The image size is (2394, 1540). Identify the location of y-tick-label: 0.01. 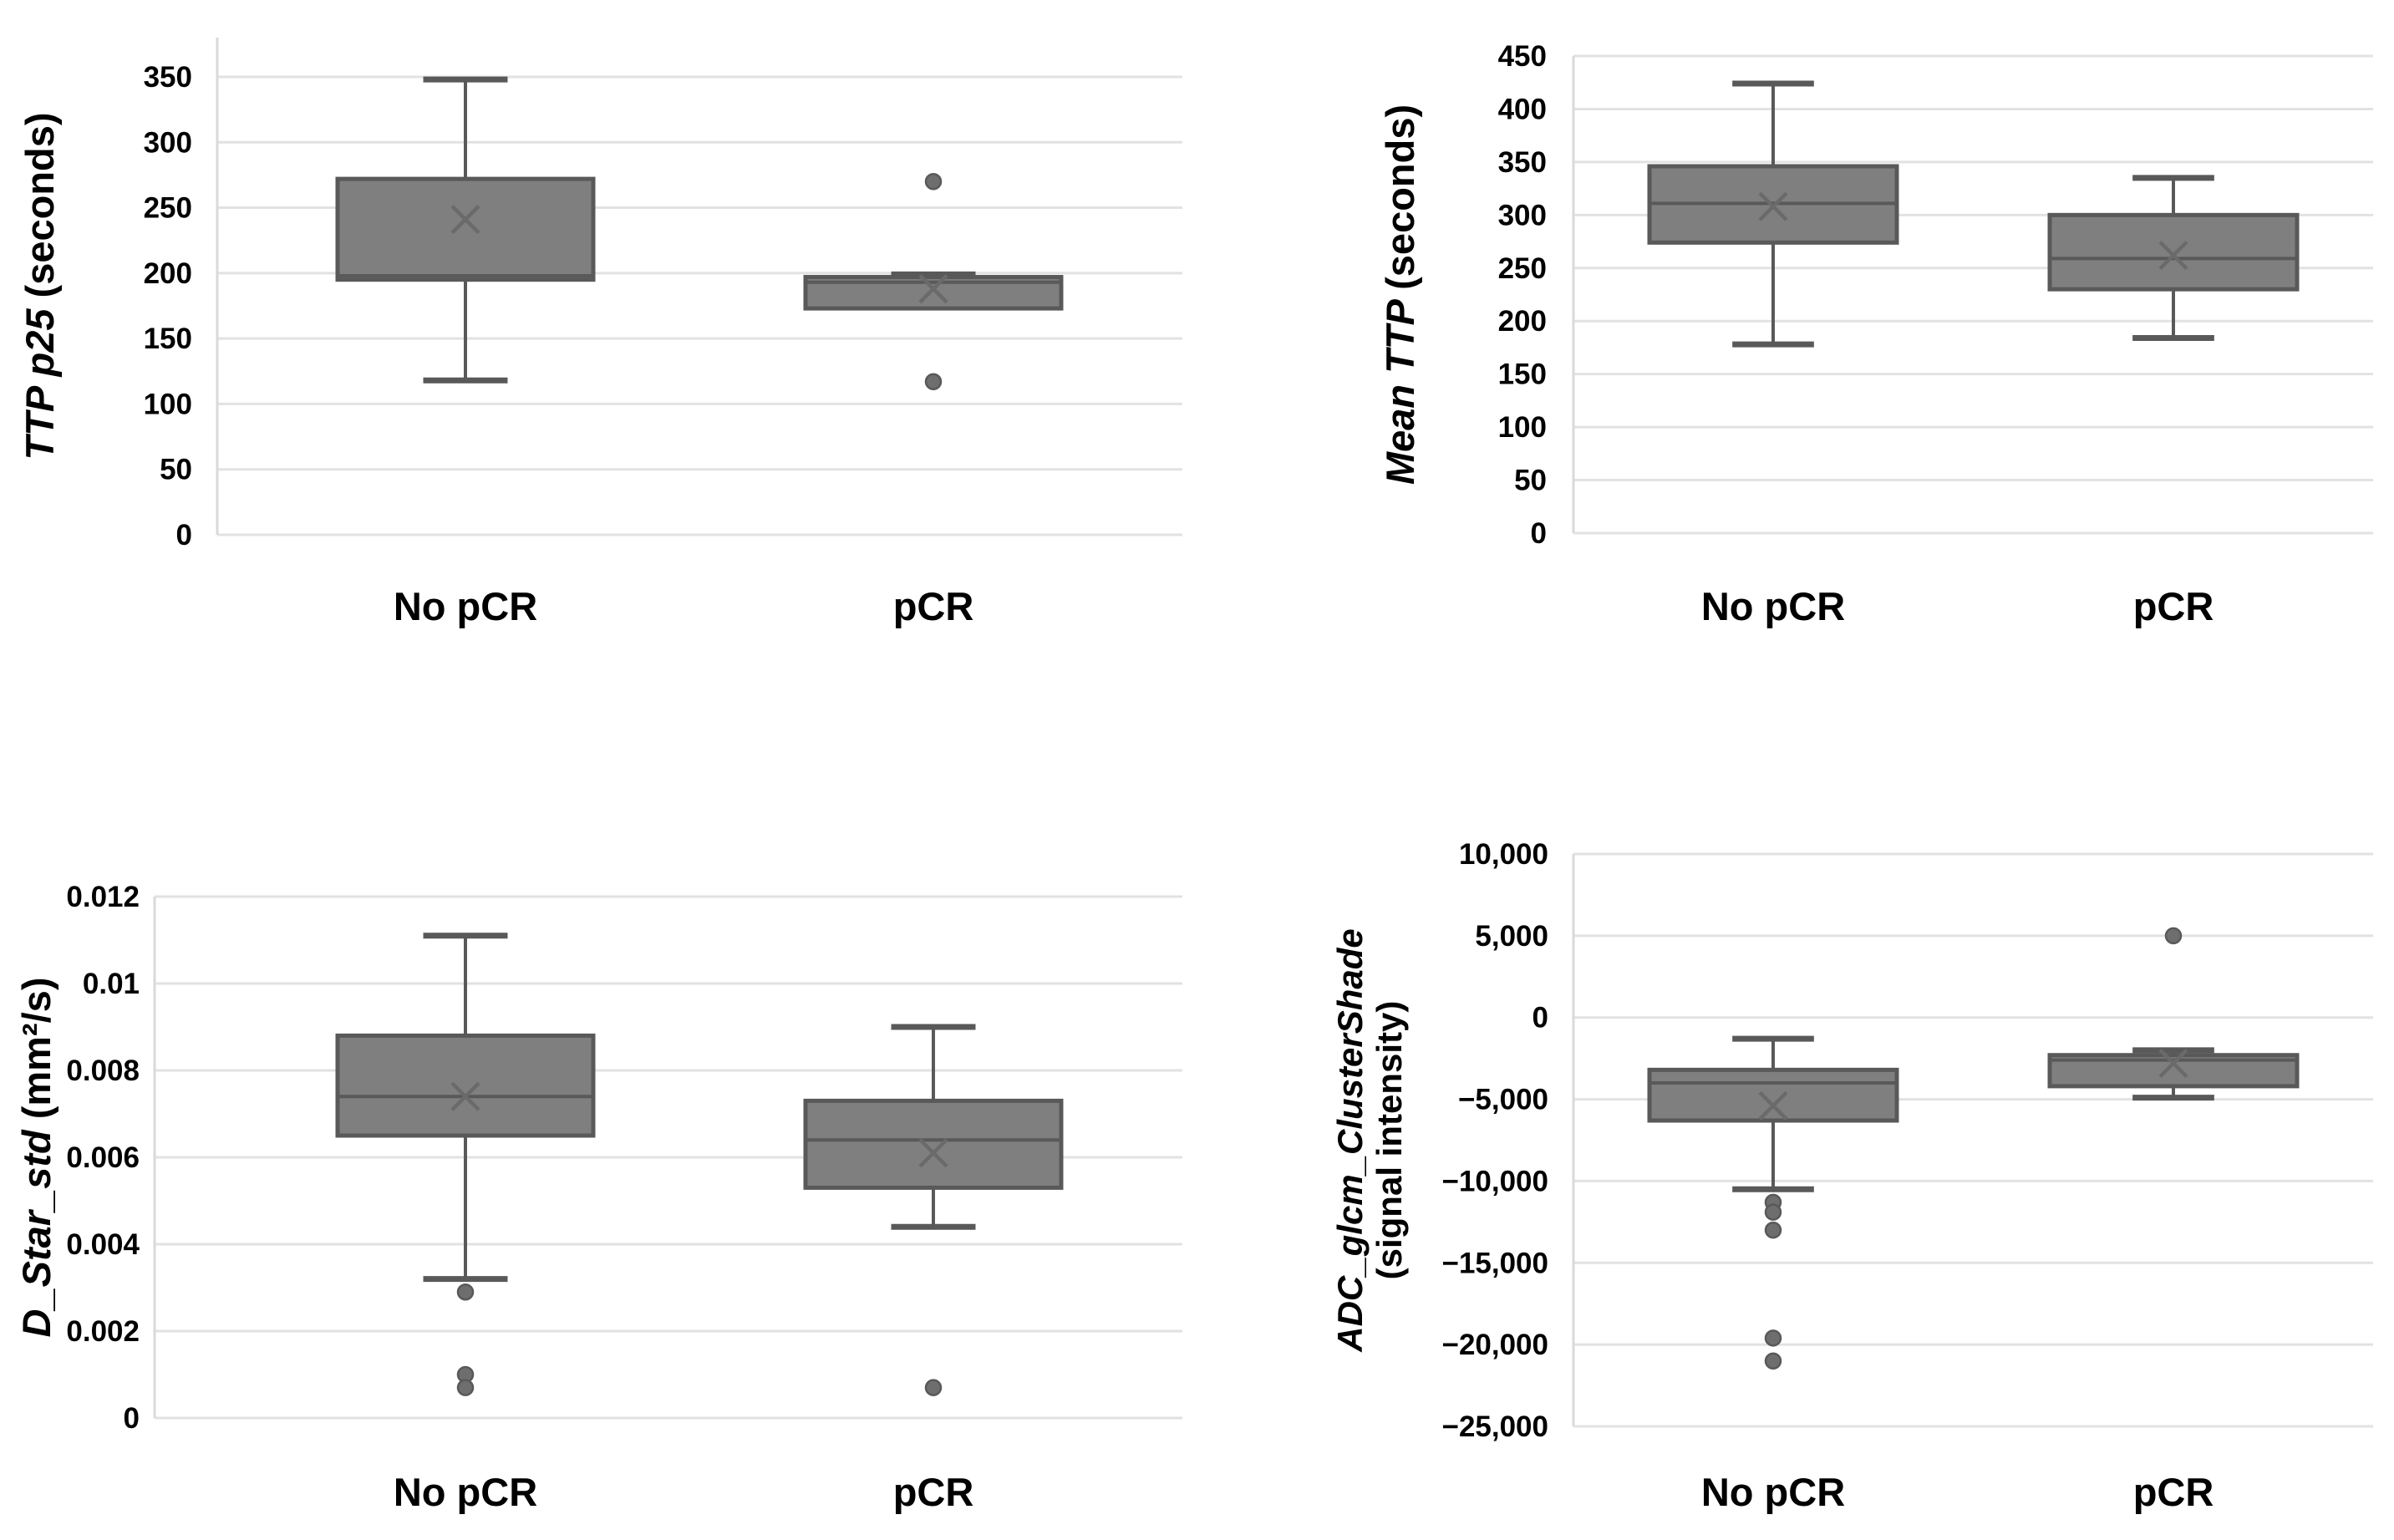
(111, 984).